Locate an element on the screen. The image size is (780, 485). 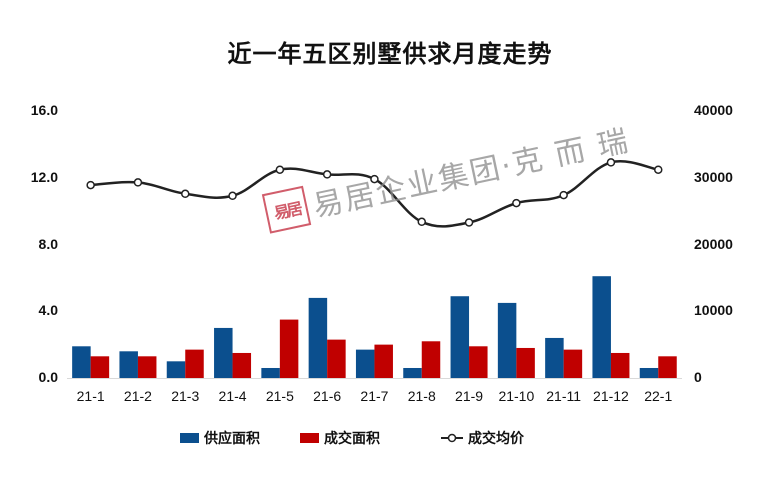
watermark-seal: 易居 is located at coordinates (286, 209).